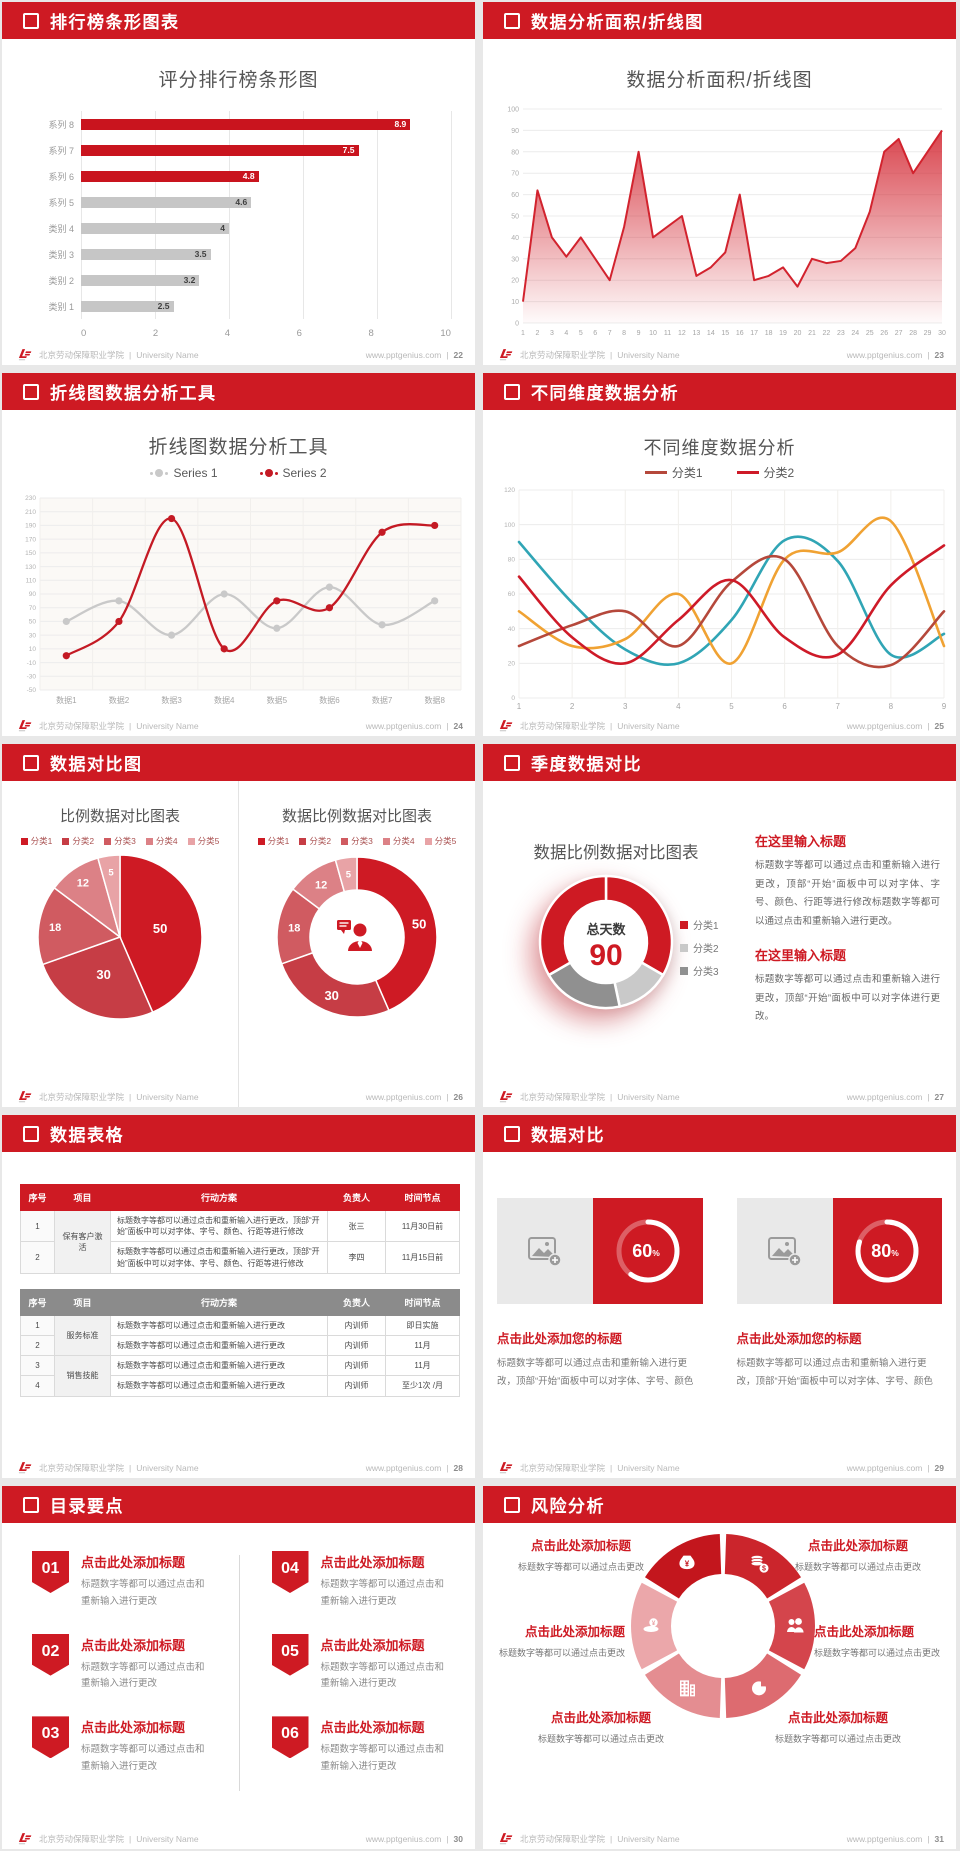  I want to click on slide-header-title: 折线图数据分析工具, so click(133, 393).